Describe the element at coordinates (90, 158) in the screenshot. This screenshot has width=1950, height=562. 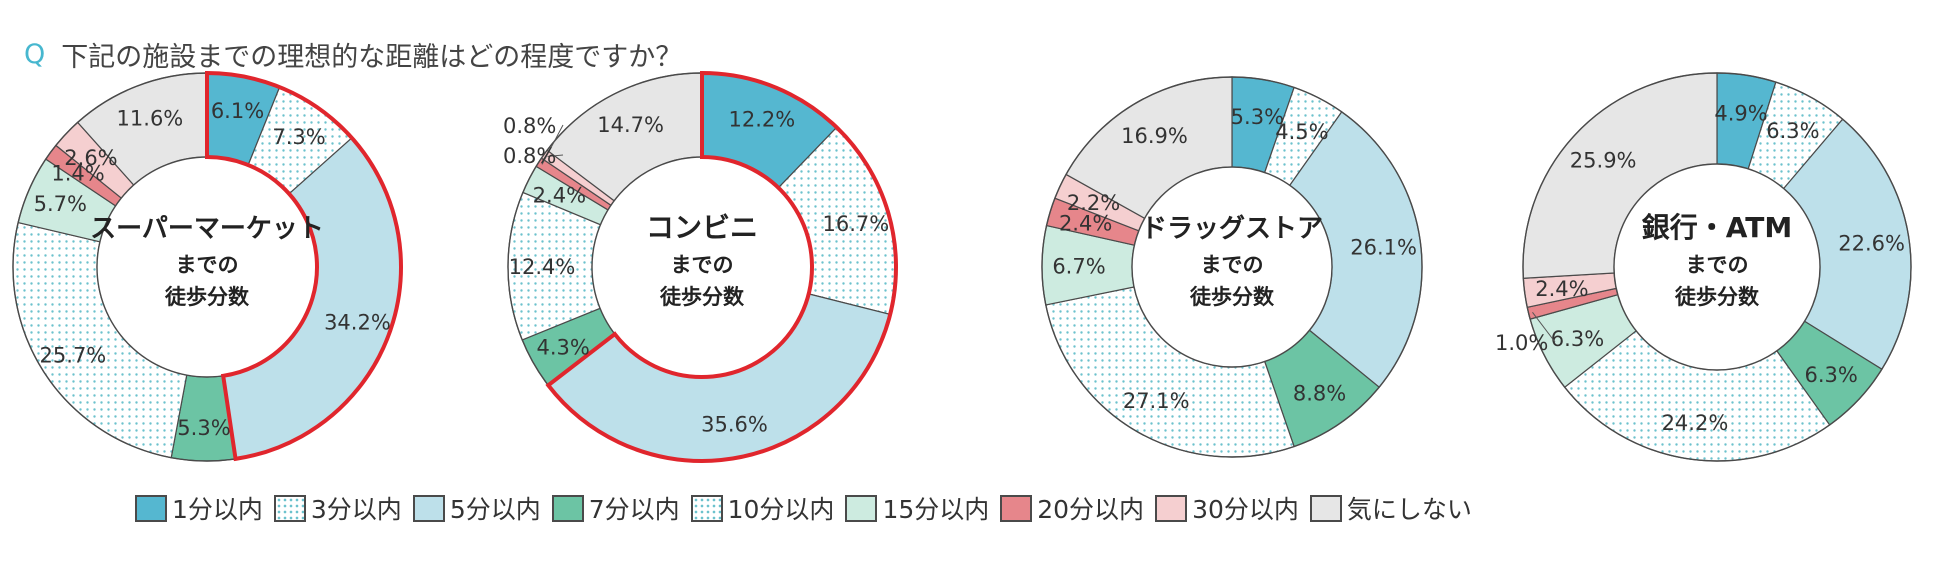
I see `slice-label-8: 2.6%` at that location.